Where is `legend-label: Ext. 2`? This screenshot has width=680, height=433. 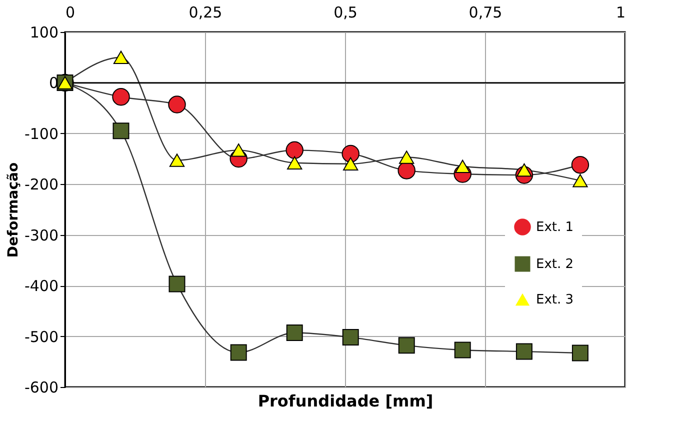
legend-label: Ext. 2 is located at coordinates (555, 264).